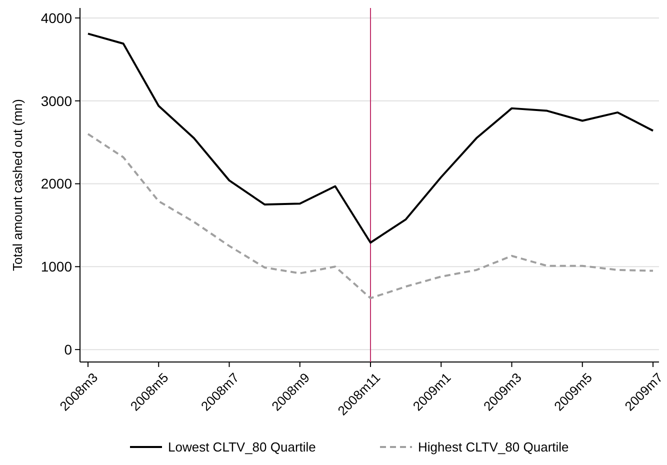  I want to click on y-tick-label: 4000, so click(56, 18).